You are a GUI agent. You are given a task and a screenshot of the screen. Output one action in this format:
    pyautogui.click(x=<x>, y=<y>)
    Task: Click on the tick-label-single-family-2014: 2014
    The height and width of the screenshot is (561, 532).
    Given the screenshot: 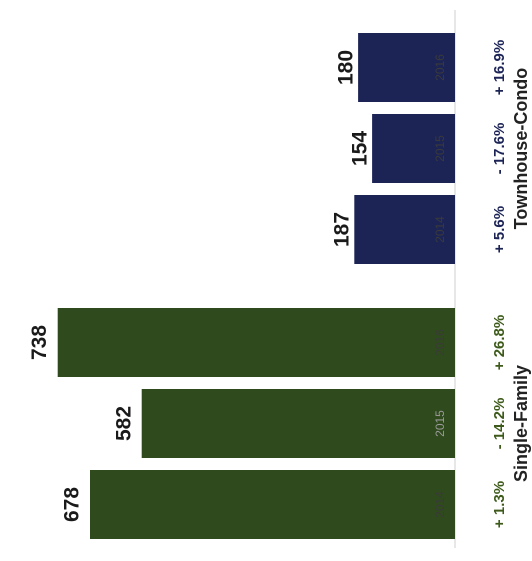 What is the action you would take?
    pyautogui.click(x=440, y=504)
    